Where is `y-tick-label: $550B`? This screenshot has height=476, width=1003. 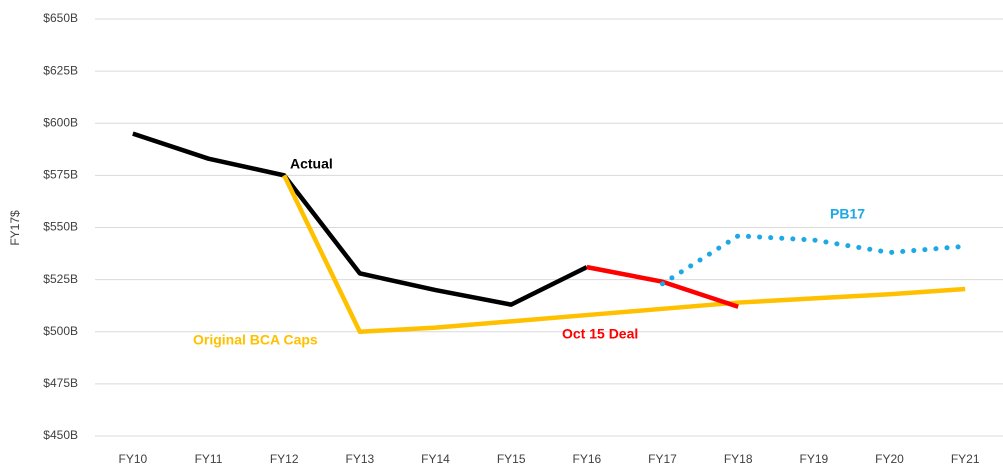 y-tick-label: $550B is located at coordinates (60, 227).